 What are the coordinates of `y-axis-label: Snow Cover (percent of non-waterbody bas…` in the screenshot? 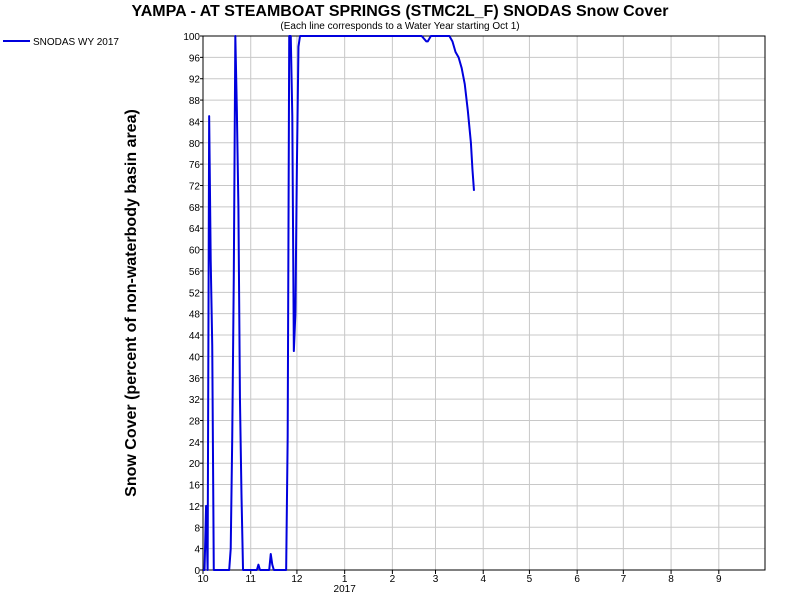 It's located at (131, 303).